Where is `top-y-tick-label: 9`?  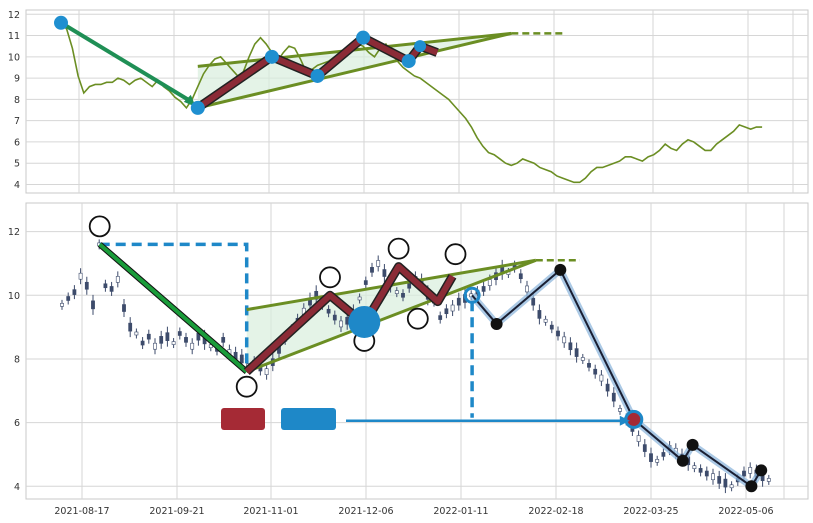 top-y-tick-label: 9 is located at coordinates (17, 79).